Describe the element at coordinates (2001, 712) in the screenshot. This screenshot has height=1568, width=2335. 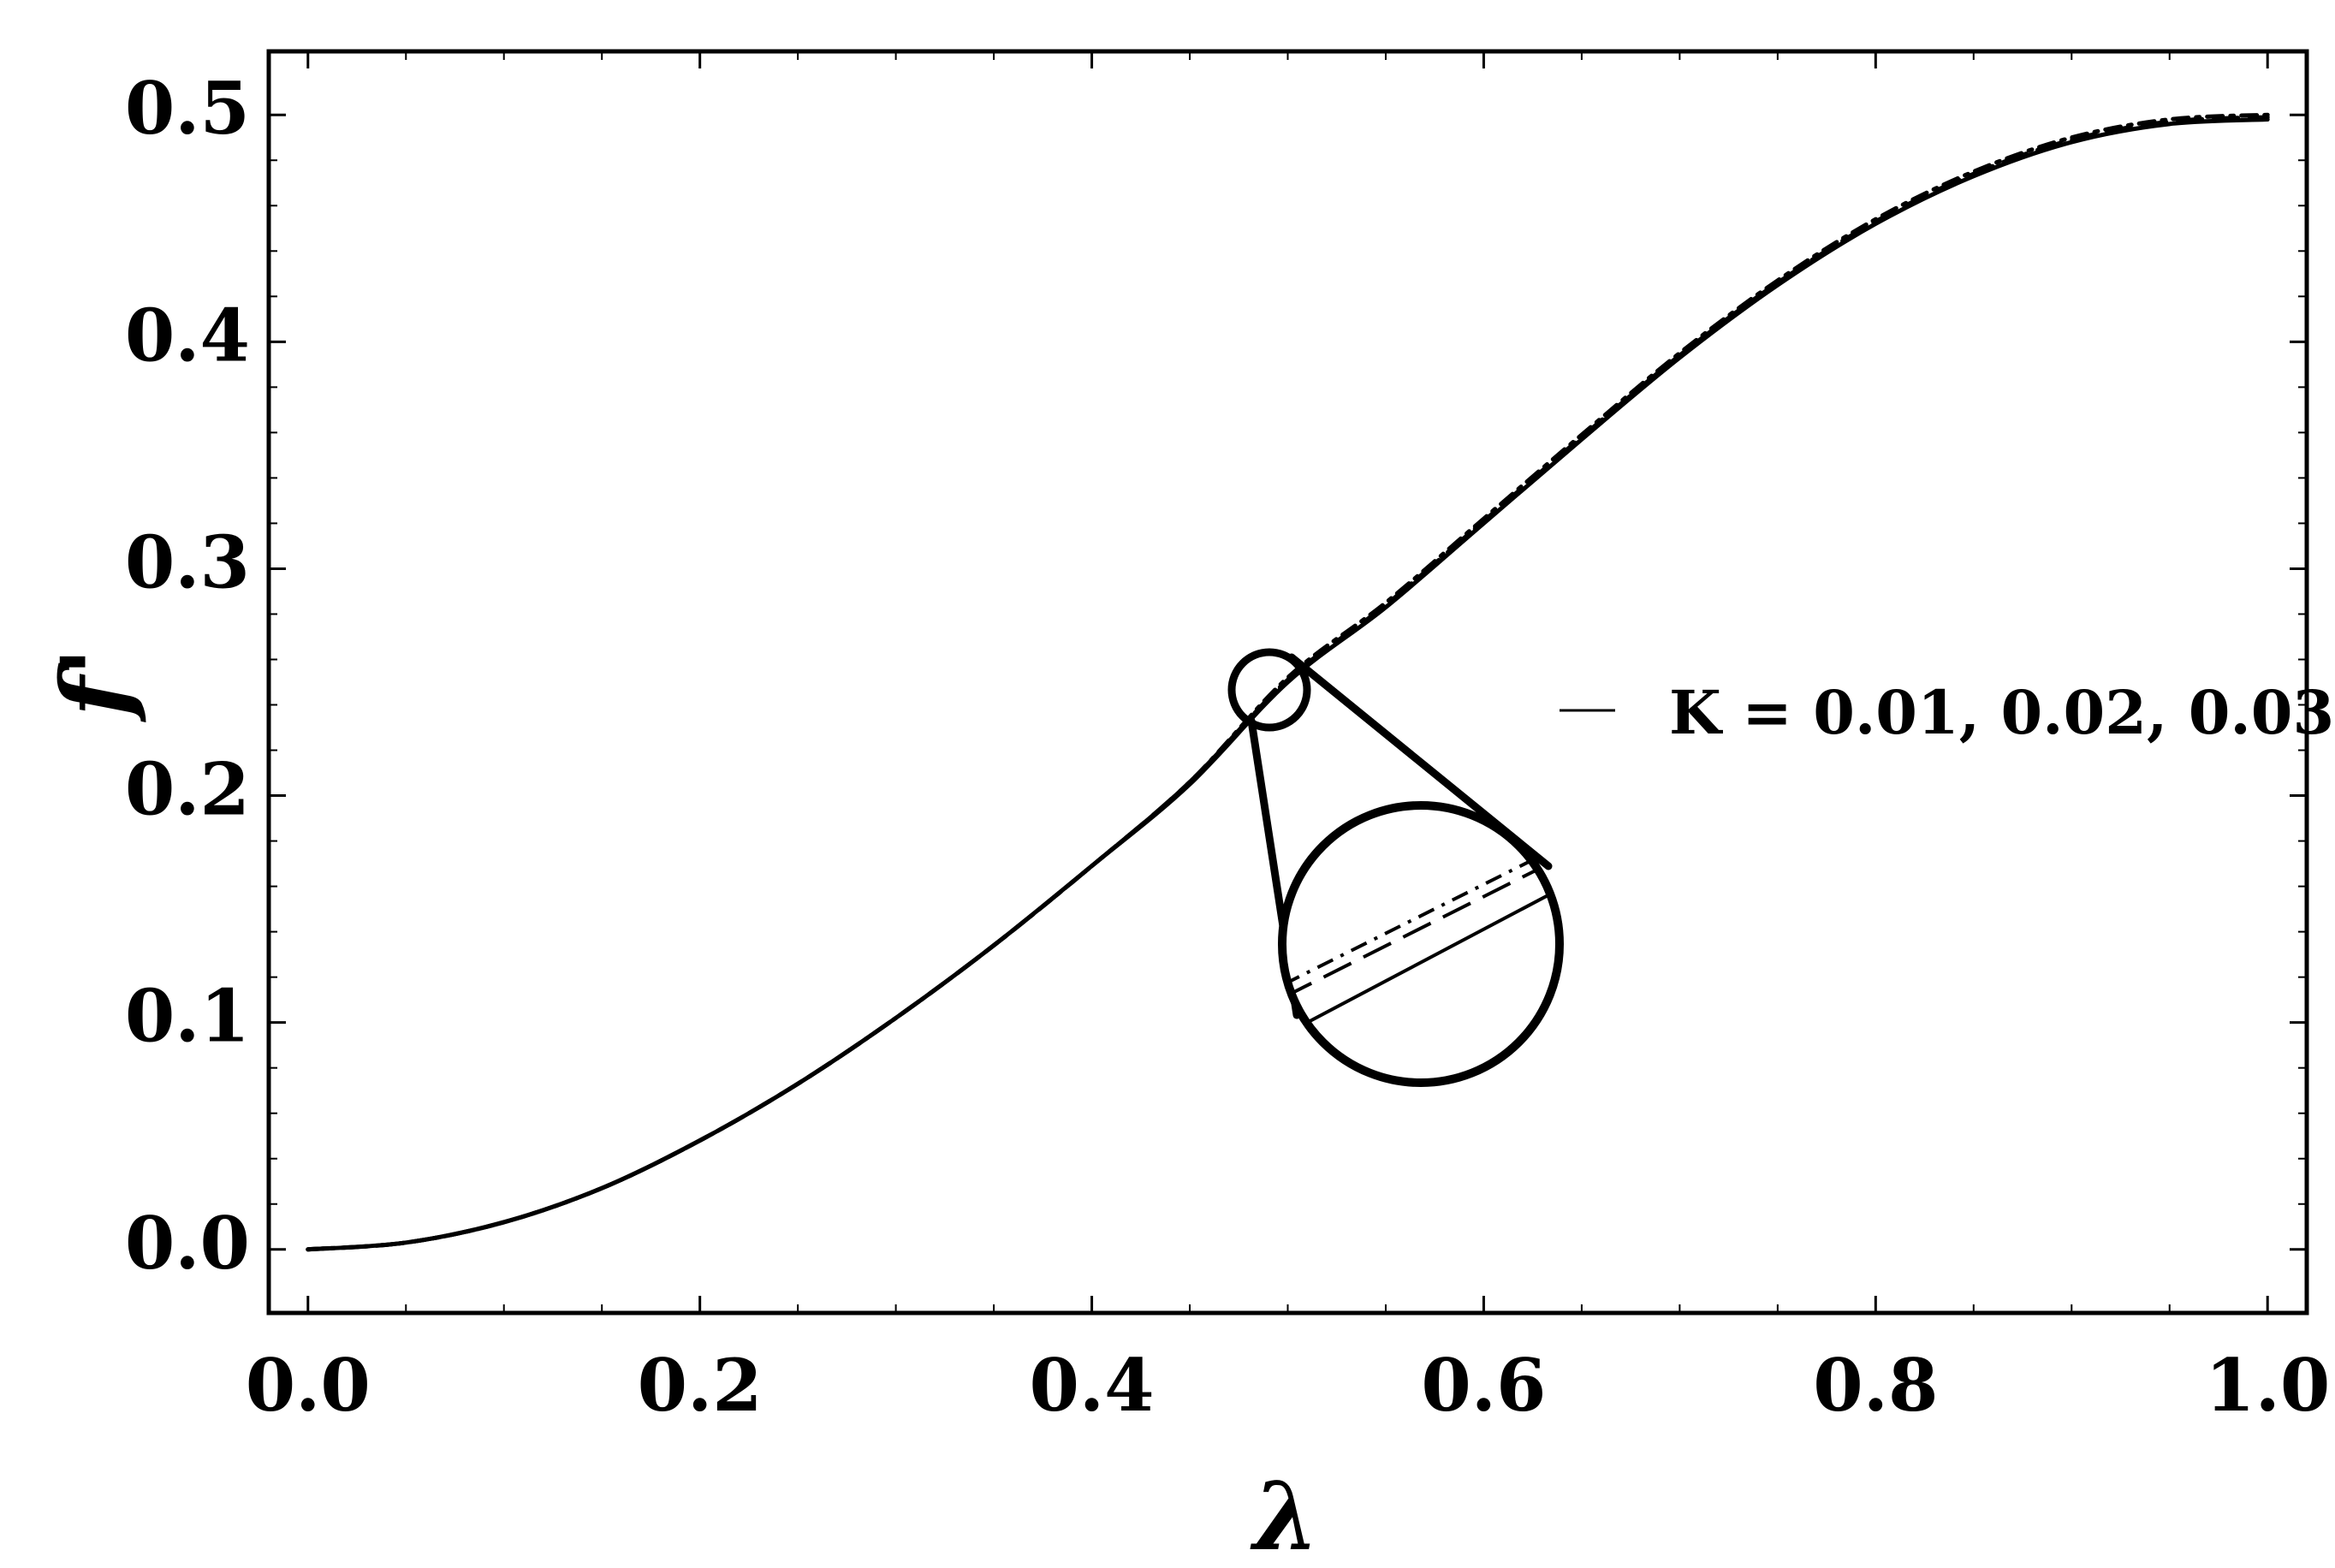
I see `legend-label: K = 0.01, 0.02, 0.03` at that location.